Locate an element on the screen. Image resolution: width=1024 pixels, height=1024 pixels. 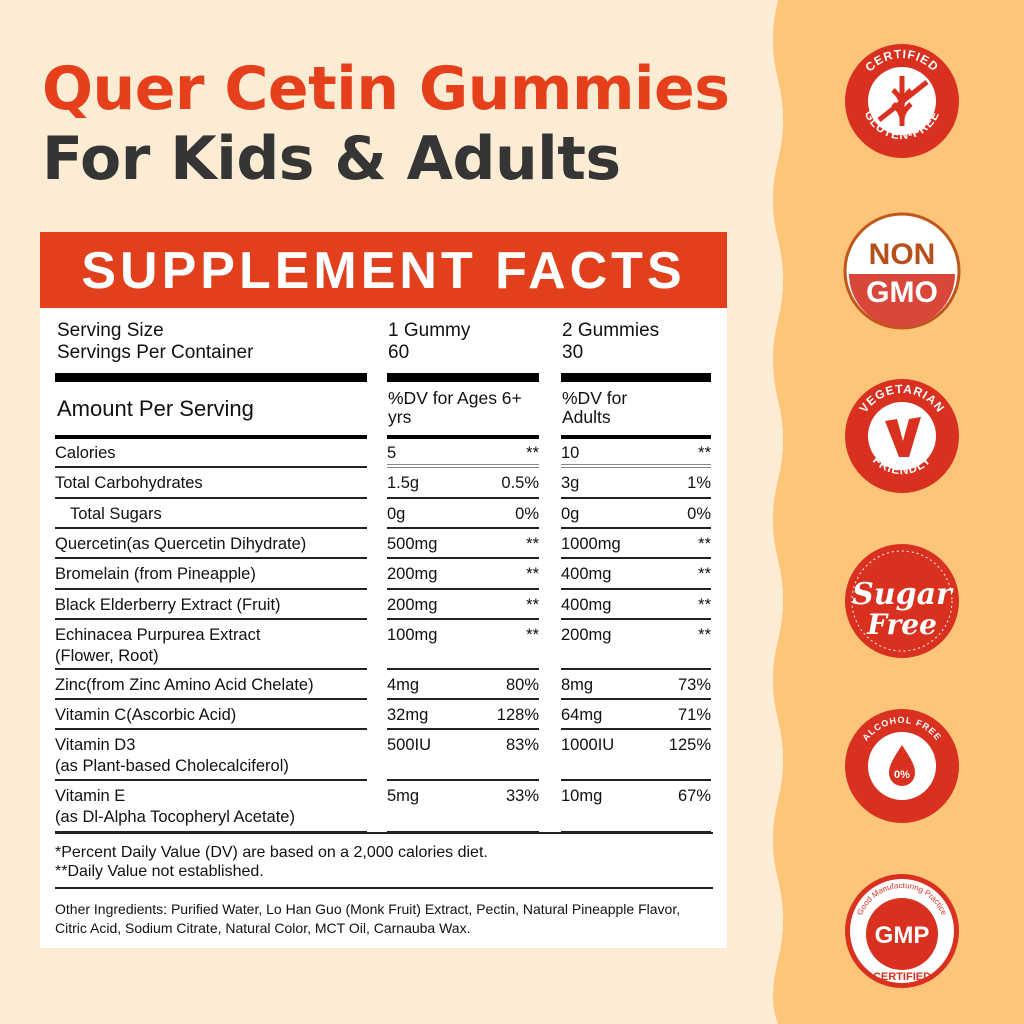
kids-cell: 100mg ** is located at coordinates (463, 645).